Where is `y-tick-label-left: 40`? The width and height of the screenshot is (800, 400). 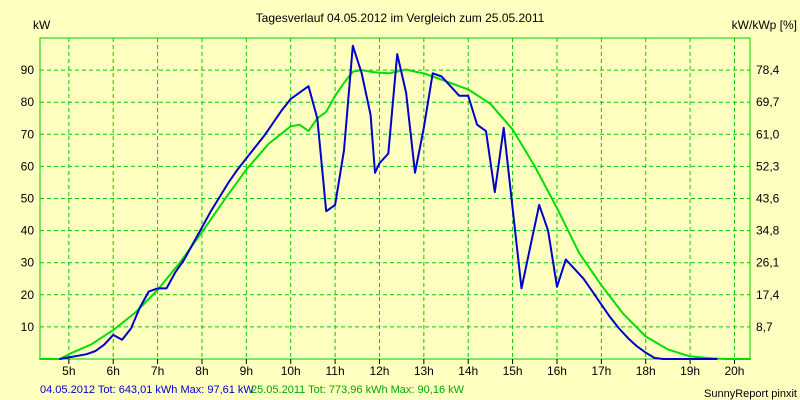
y-tick-label-left: 40 is located at coordinates (28, 231).